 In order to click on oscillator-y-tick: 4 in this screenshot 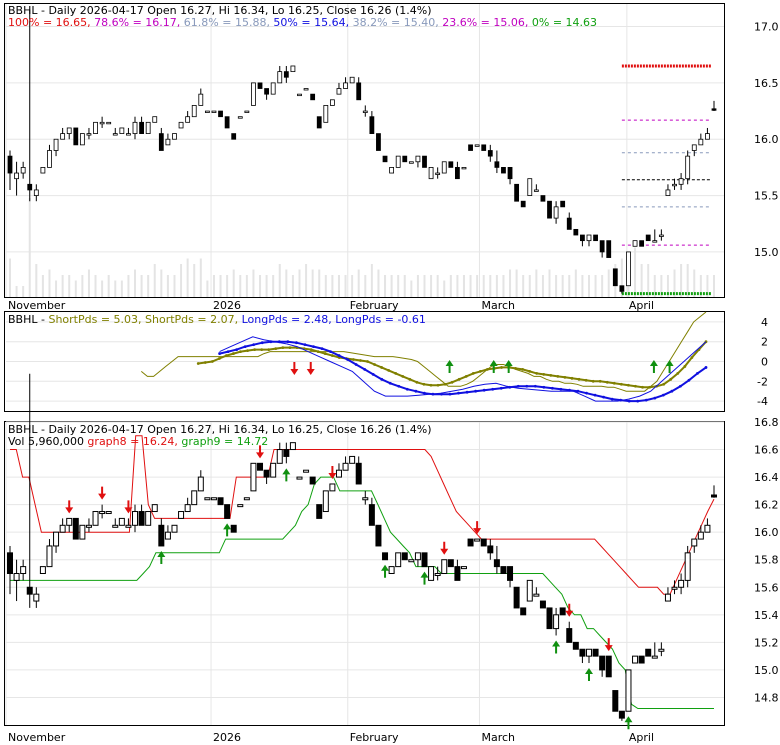, I will do `click(764, 322)`.